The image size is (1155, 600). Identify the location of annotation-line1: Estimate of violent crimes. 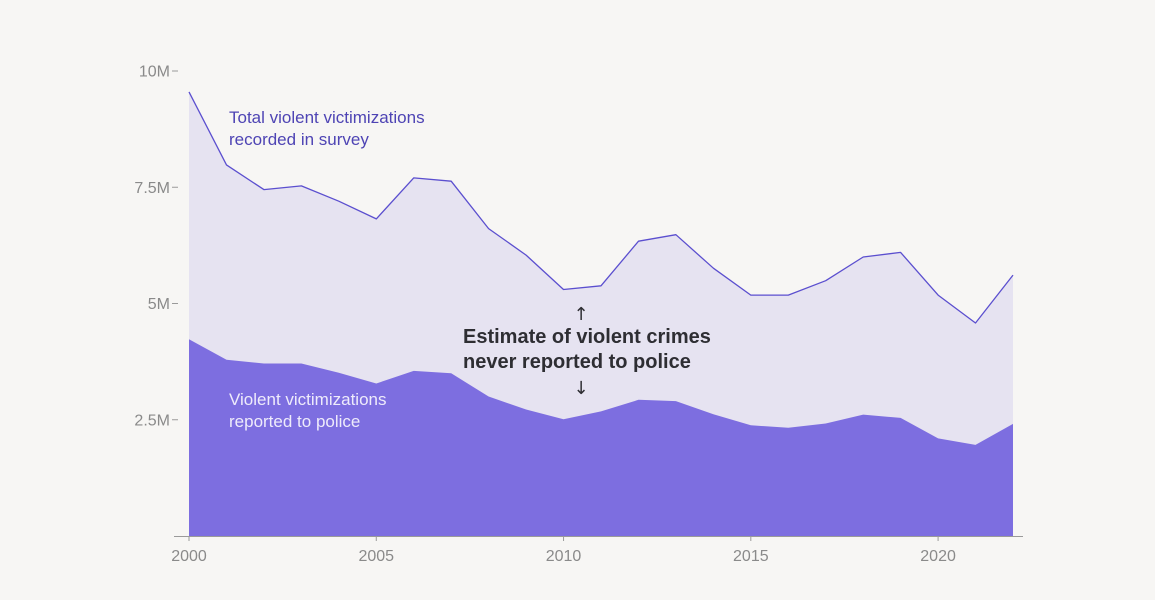
(587, 337).